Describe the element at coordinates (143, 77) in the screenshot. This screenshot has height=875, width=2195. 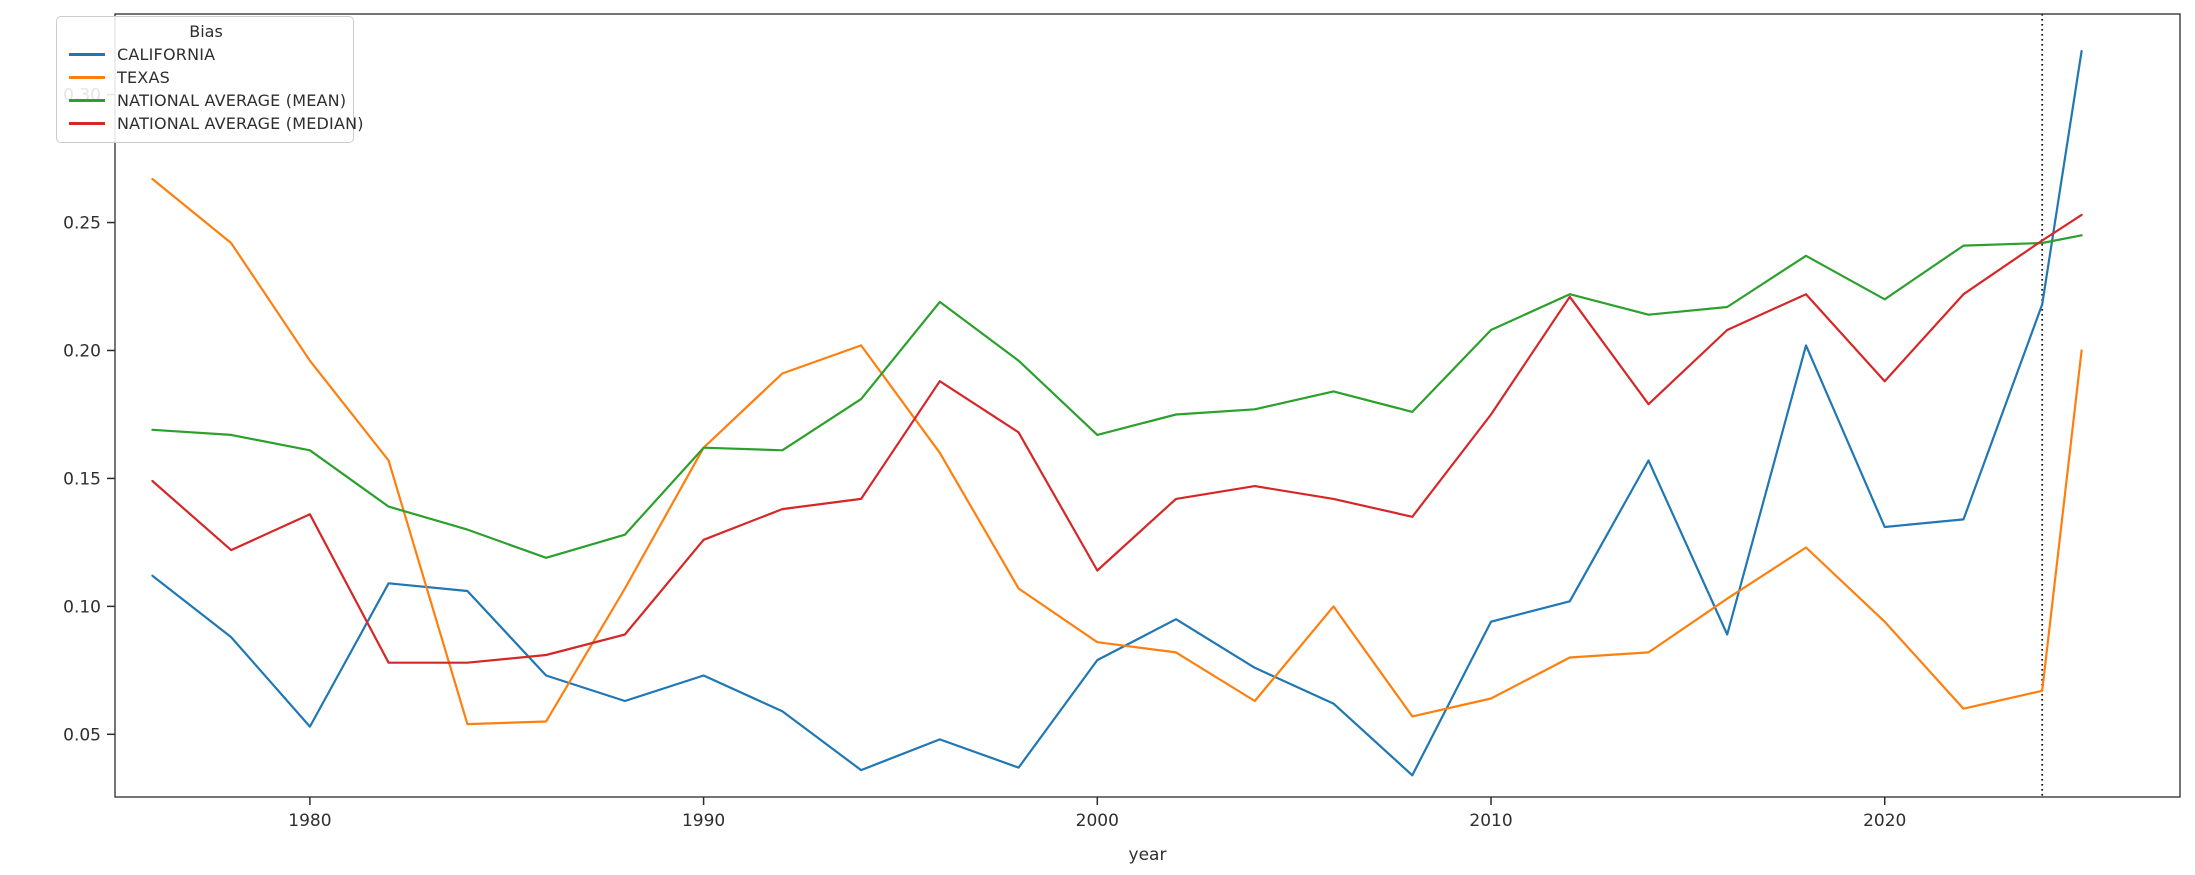
I see `legend-label: TEXAS` at that location.